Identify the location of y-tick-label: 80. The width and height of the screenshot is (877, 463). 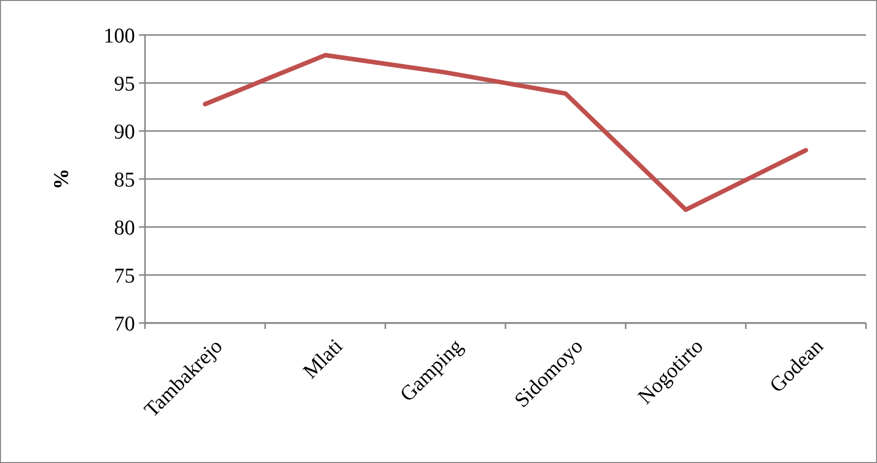
(124, 227).